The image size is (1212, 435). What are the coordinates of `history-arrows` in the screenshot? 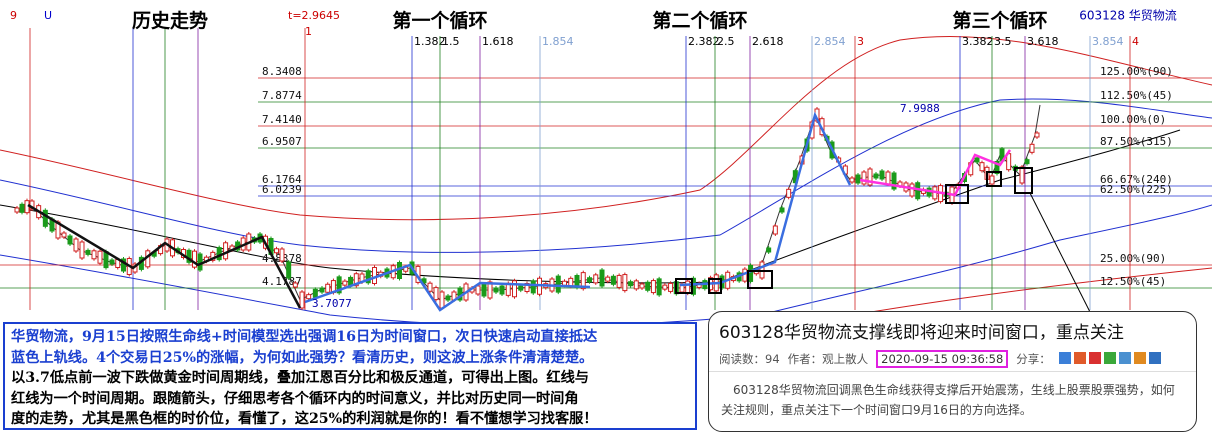 It's located at (164, 256).